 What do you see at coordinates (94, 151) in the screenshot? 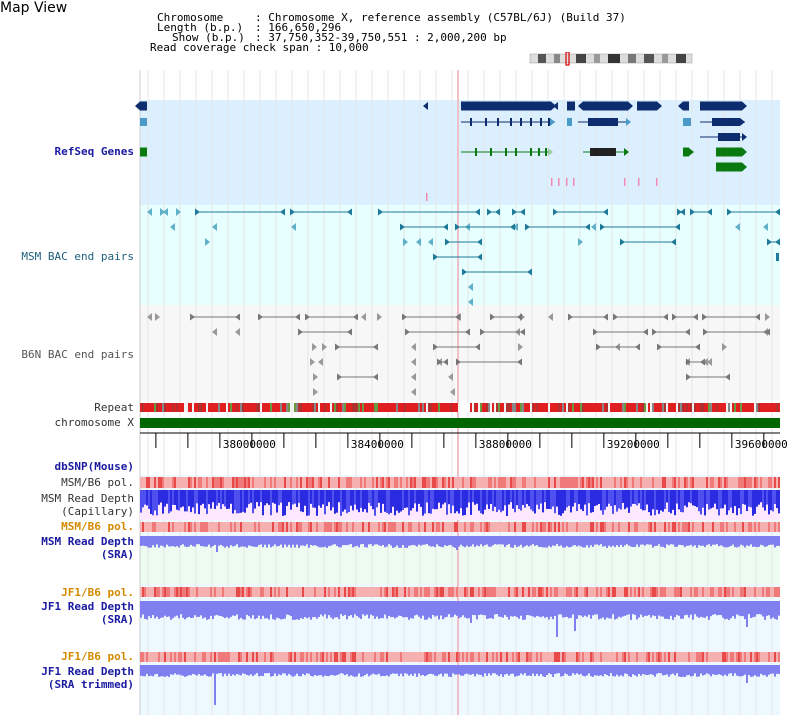
I see `track-label-refseq: RefSeq Genes` at bounding box center [94, 151].